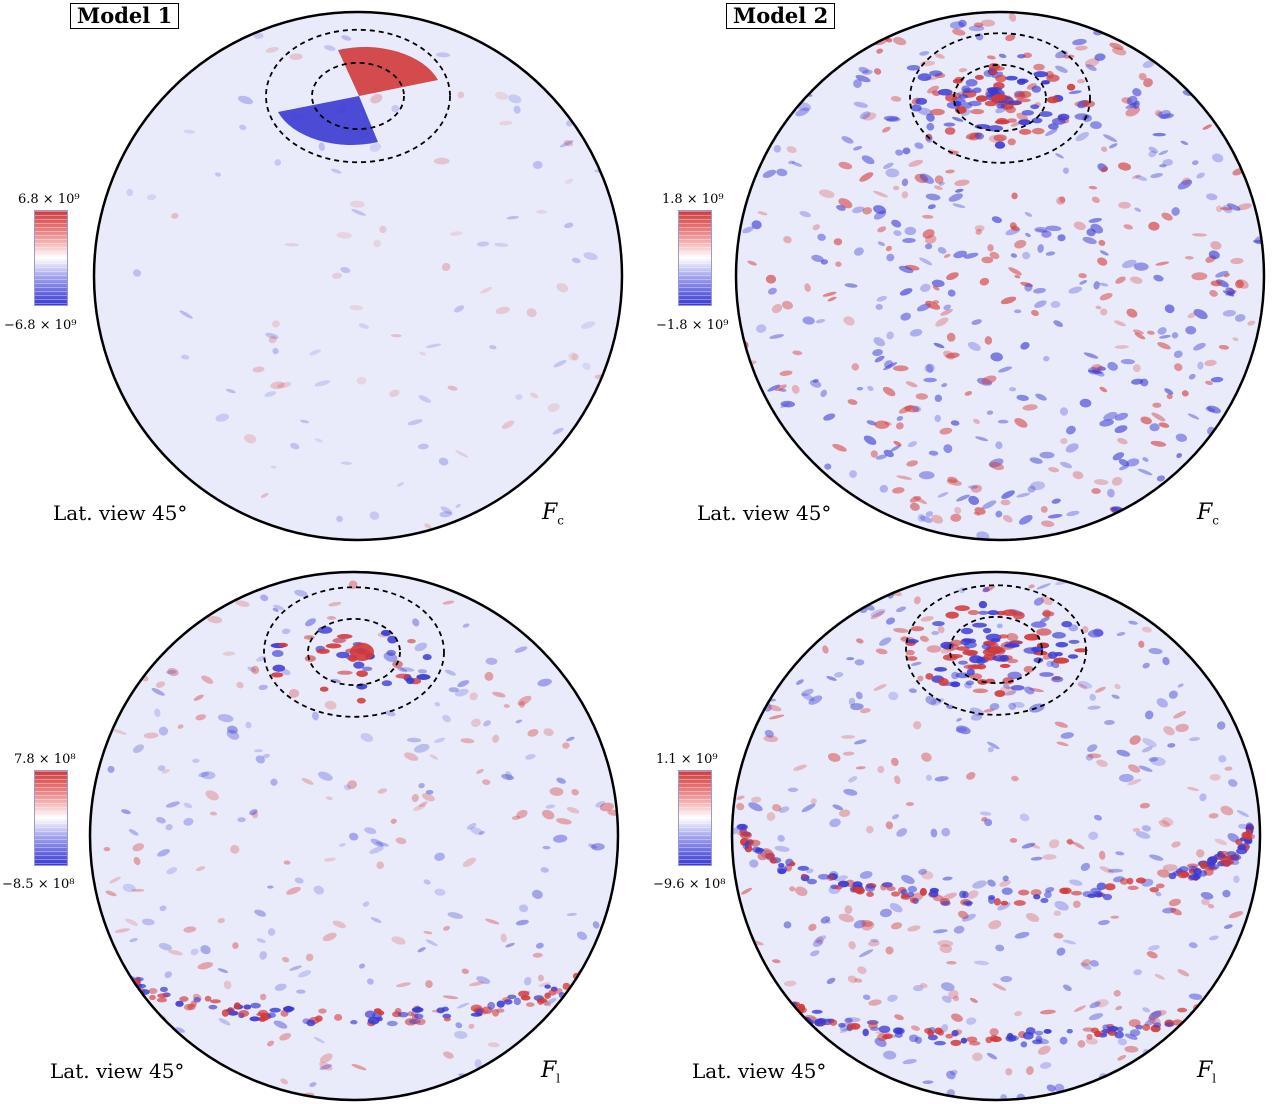  Describe the element at coordinates (693, 199) in the screenshot. I see `colorbar-max-label: 1.8 × 10⁹` at that location.